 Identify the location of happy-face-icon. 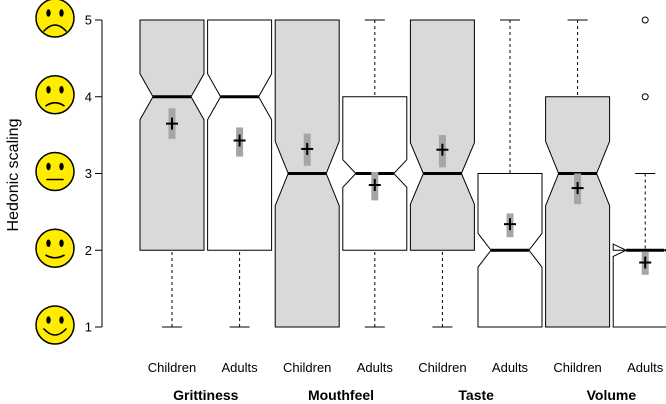
(55, 248).